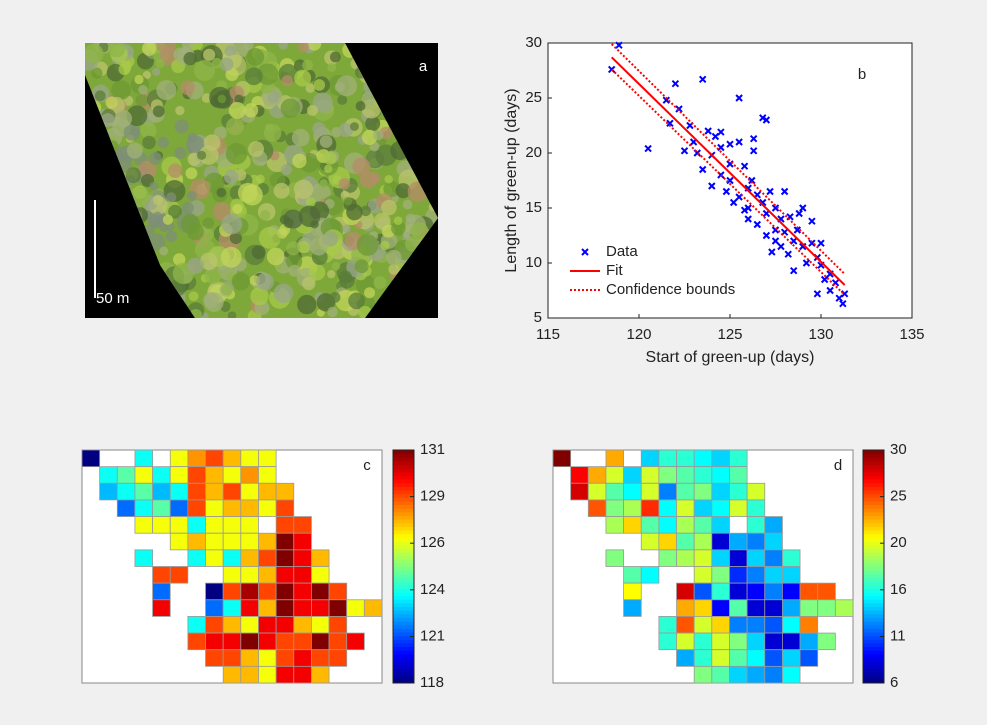 The width and height of the screenshot is (987, 725). Describe the element at coordinates (585, 252) in the screenshot. I see `legend-symbol` at that location.